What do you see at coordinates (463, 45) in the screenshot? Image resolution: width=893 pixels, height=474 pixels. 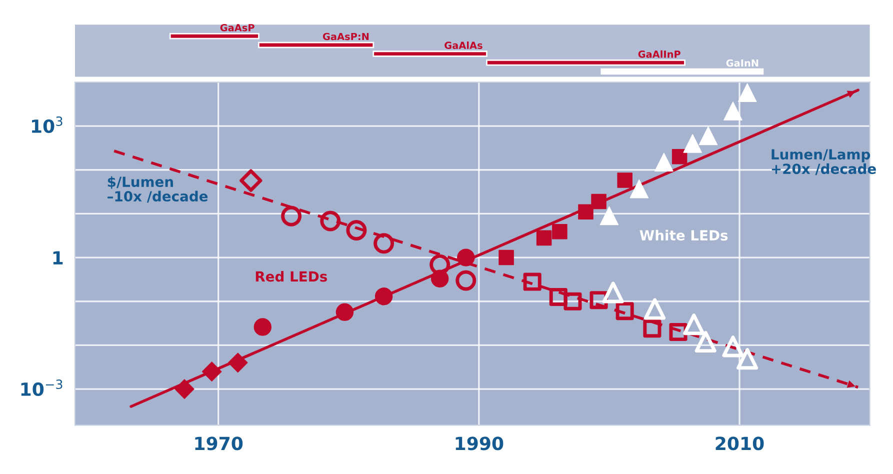 I see `annotation: GaAlAs` at bounding box center [463, 45].